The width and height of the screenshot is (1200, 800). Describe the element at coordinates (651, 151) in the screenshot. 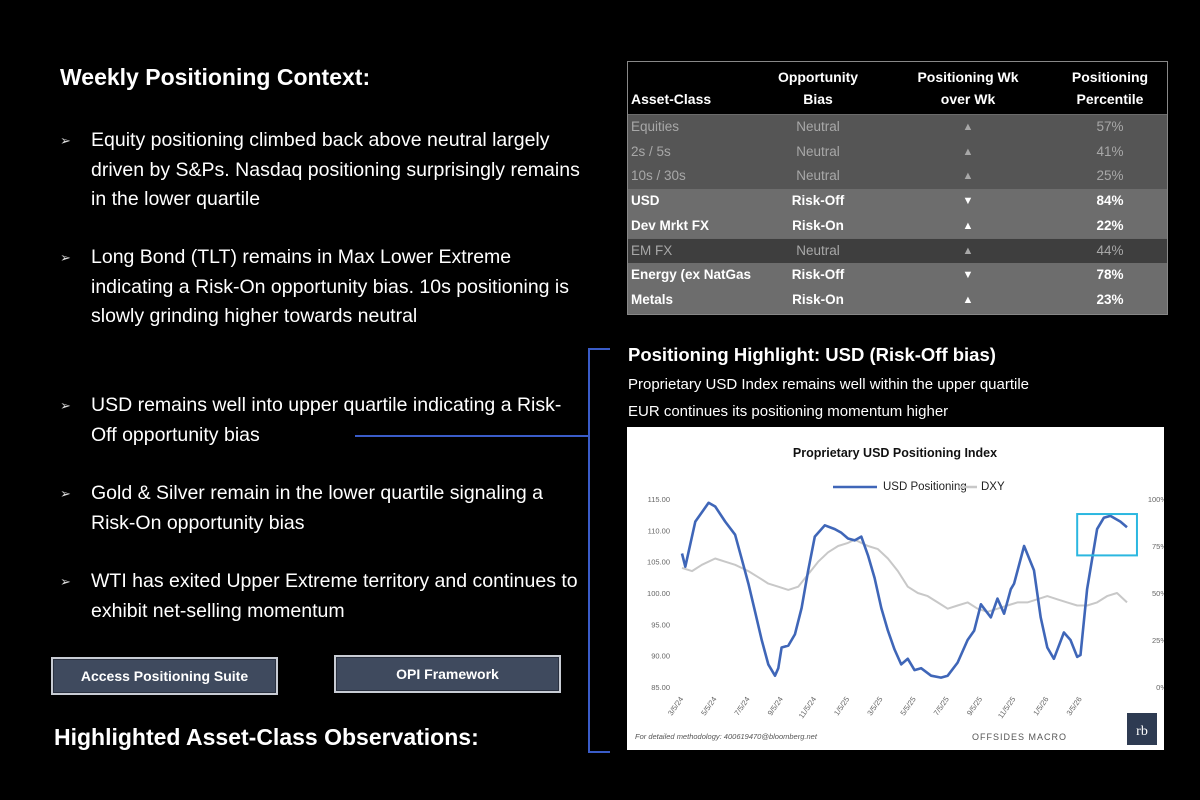

I see `table-cell-asset: 2s / 5s` at that location.